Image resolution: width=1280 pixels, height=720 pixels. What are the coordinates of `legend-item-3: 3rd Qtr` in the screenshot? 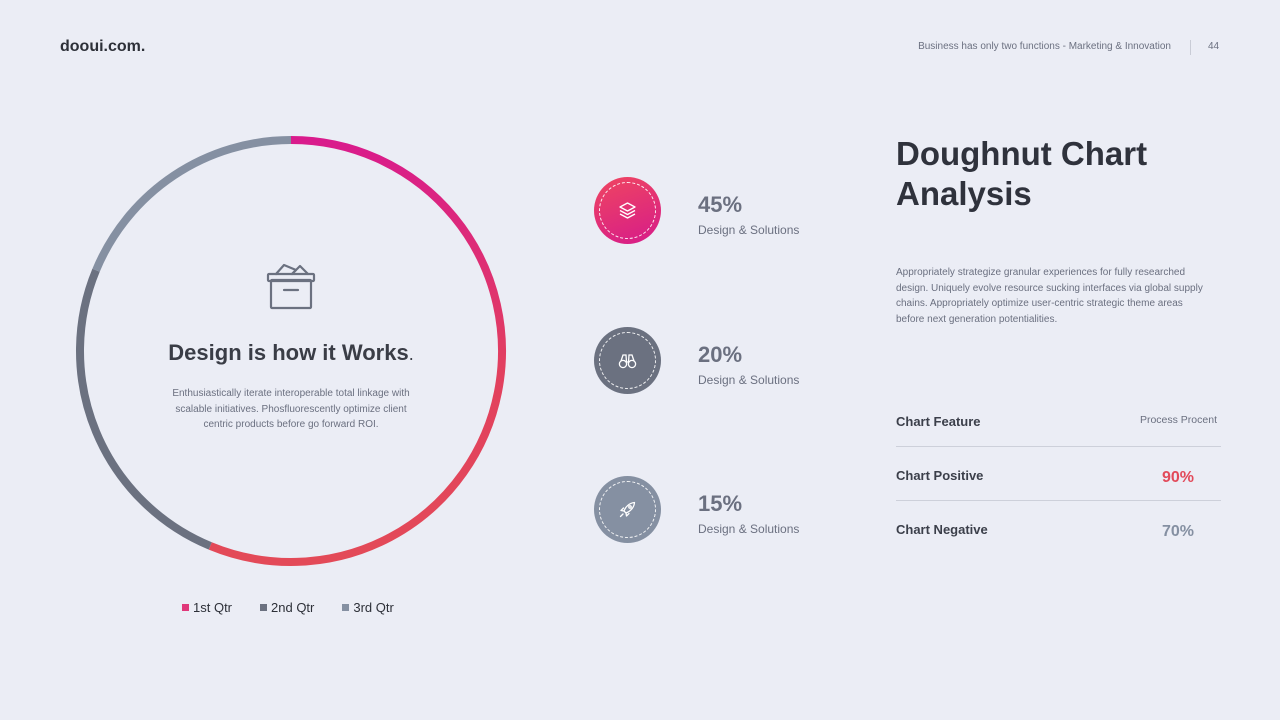 It's located at (368, 607).